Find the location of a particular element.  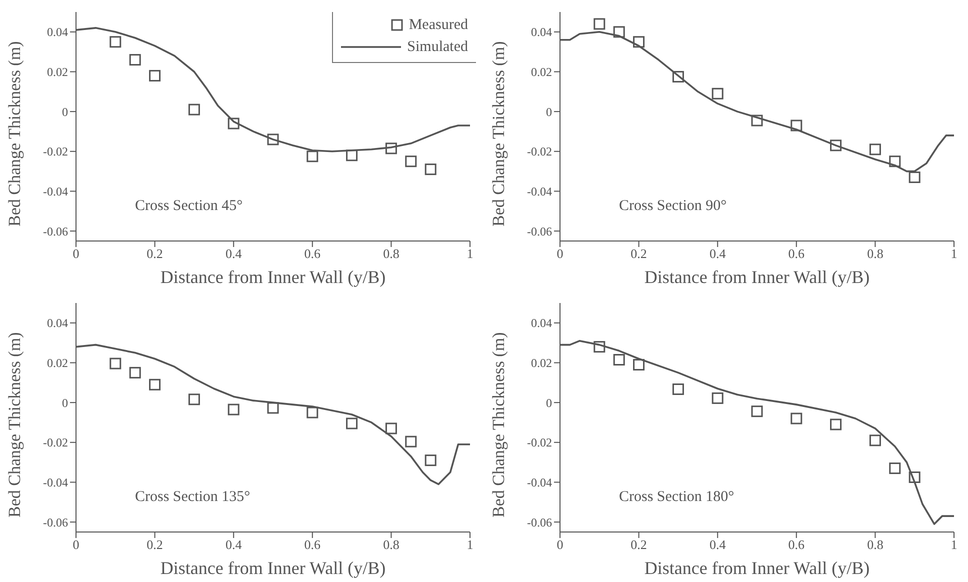

annotation: Cross Section 180° is located at coordinates (676, 497).